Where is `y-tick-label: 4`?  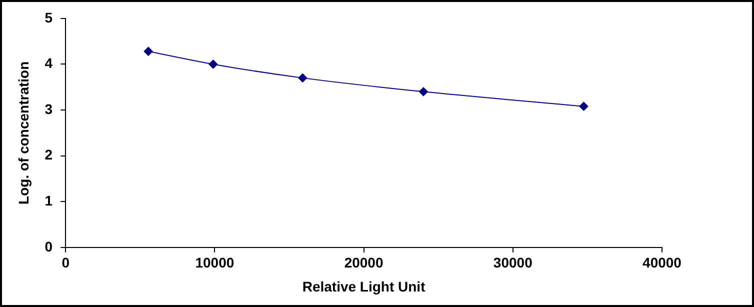
y-tick-label: 4 is located at coordinates (48, 63).